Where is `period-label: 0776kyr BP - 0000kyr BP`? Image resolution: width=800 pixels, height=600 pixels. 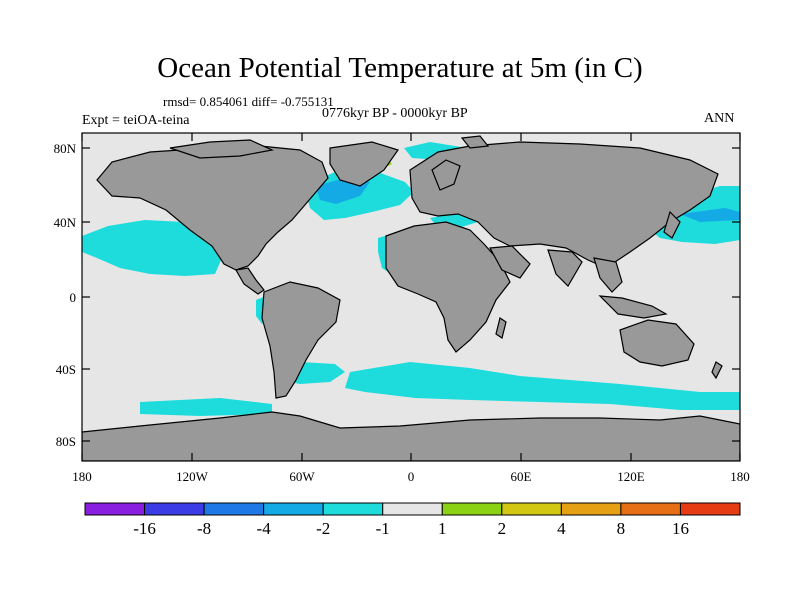 period-label: 0776kyr BP - 0000kyr BP is located at coordinates (395, 113).